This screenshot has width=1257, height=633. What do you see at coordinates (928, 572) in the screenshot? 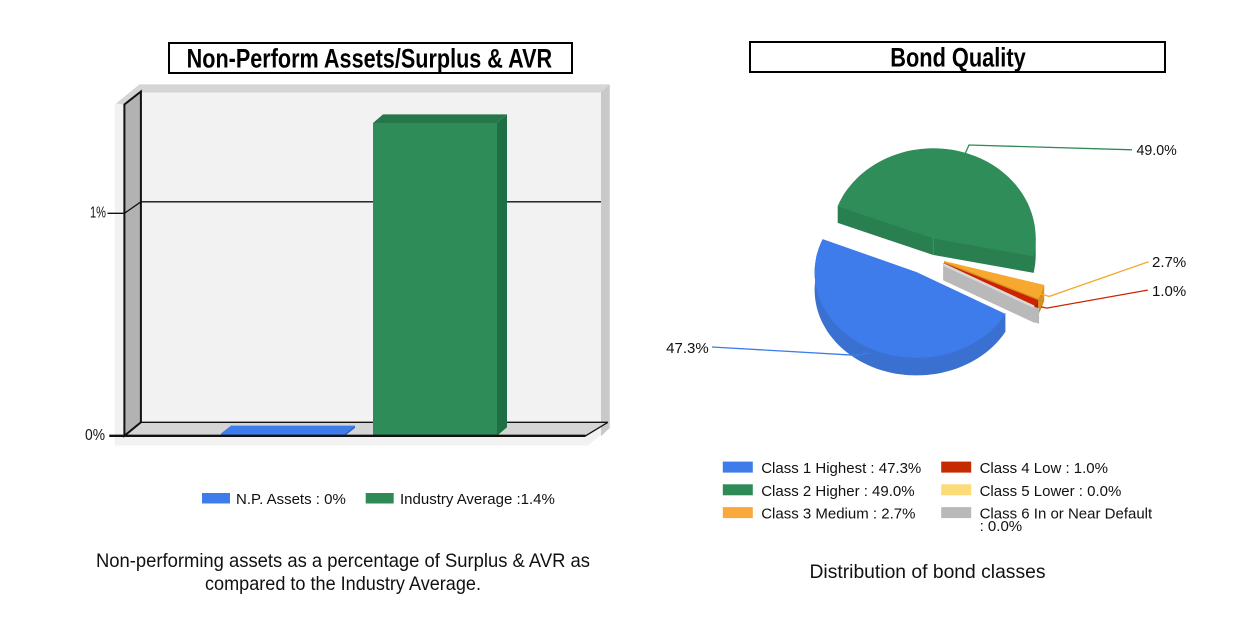
I see `svg-text: Distribution of bond classes` at bounding box center [928, 572].